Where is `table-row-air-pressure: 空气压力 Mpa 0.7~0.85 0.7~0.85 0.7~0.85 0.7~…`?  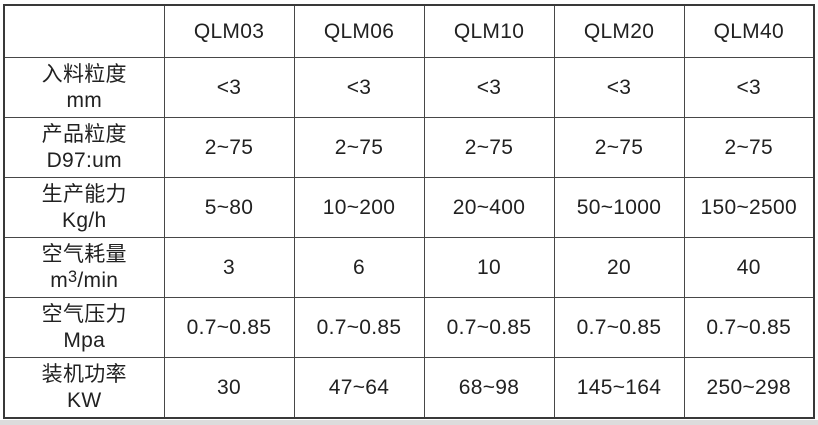
table-row-air-pressure: 空气压力 Mpa 0.7~0.85 0.7~0.85 0.7~0.85 0.7~… is located at coordinates (409, 327).